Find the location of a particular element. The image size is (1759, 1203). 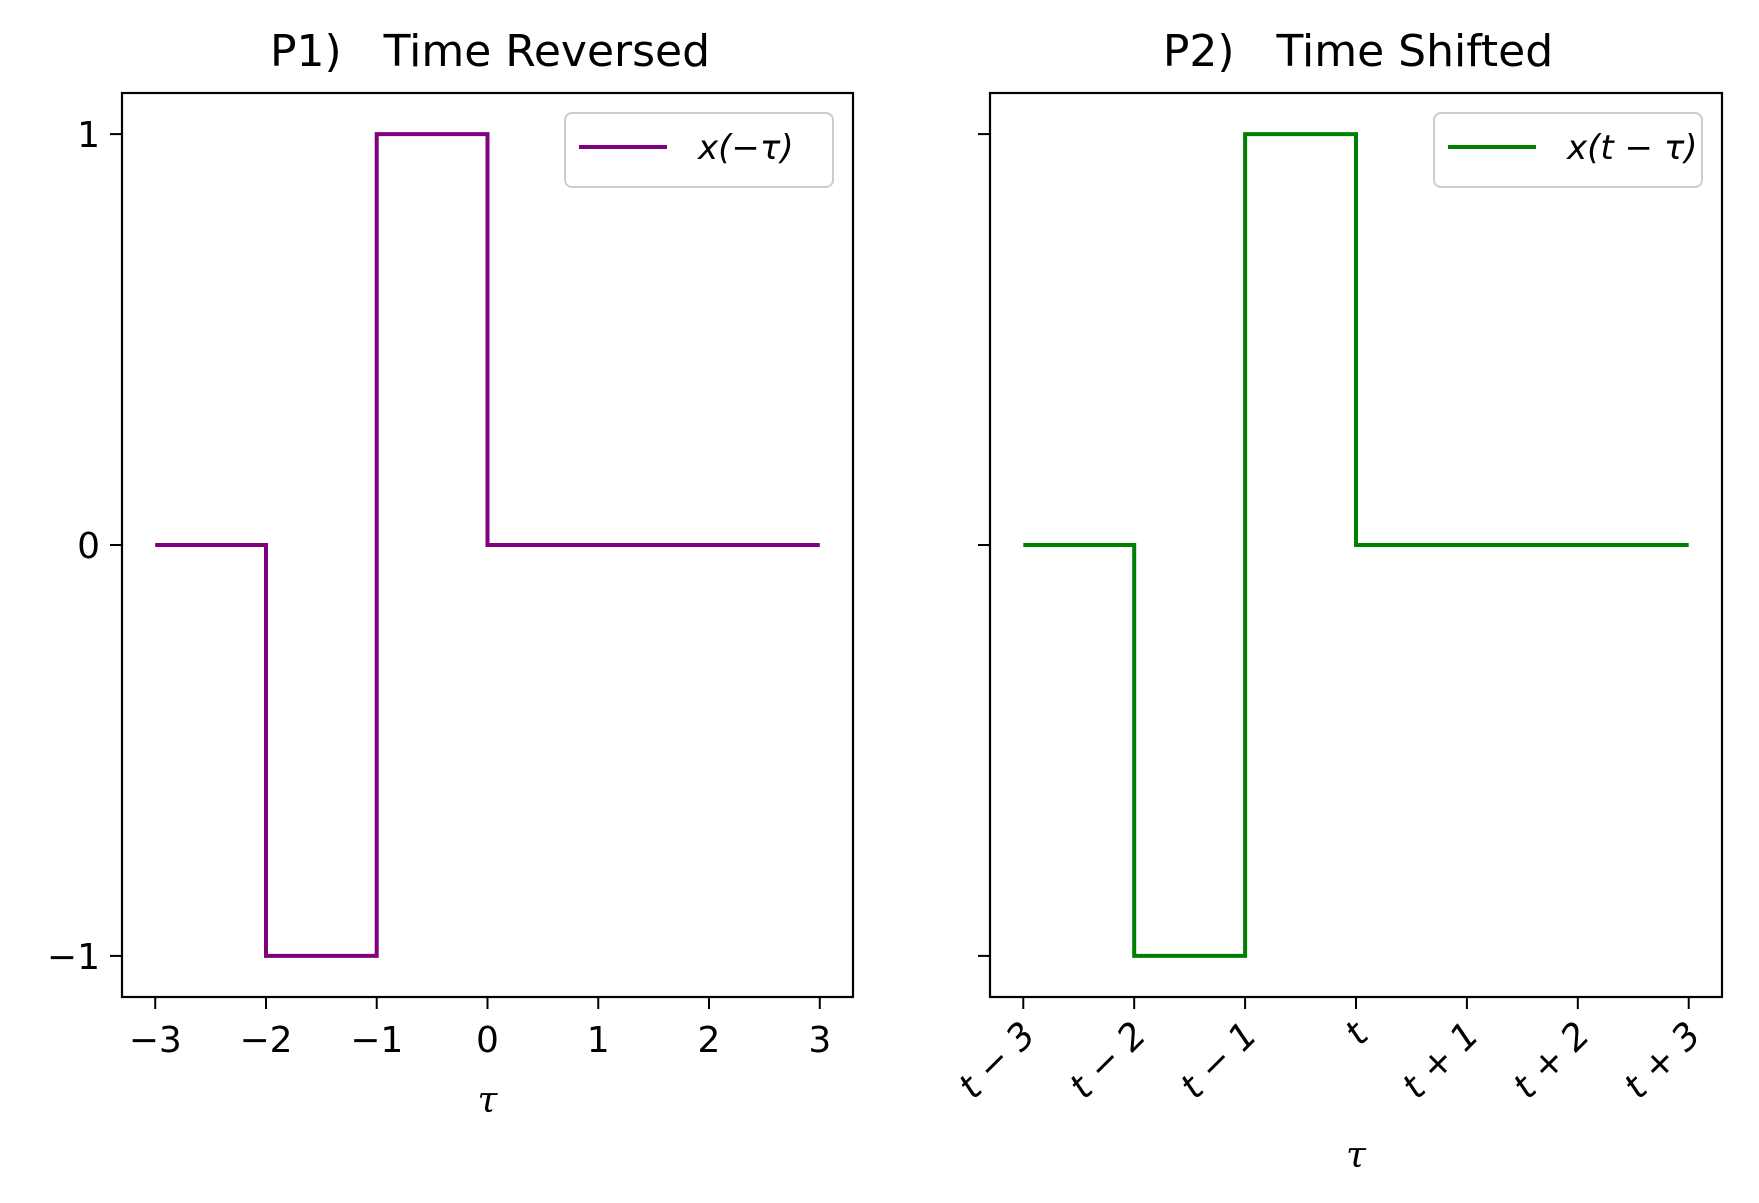

x-tick-label: t + 2 is located at coordinates (1551, 1060).